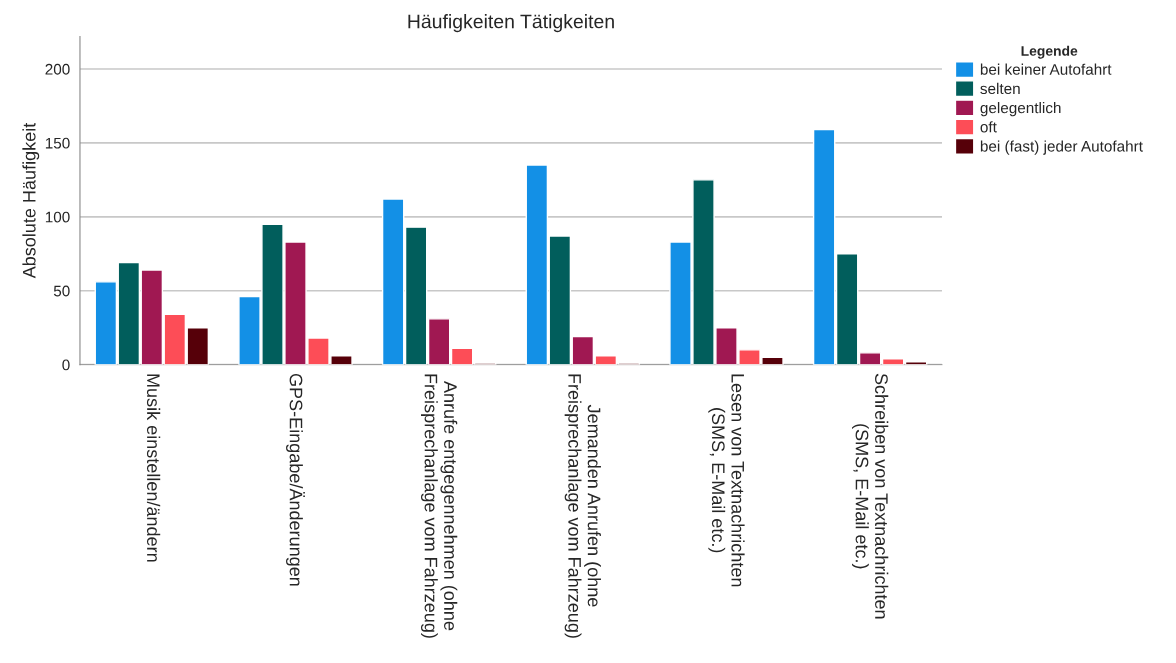 The image size is (1176, 663). What do you see at coordinates (61, 291) in the screenshot?
I see `y-tick-label: 50` at bounding box center [61, 291].